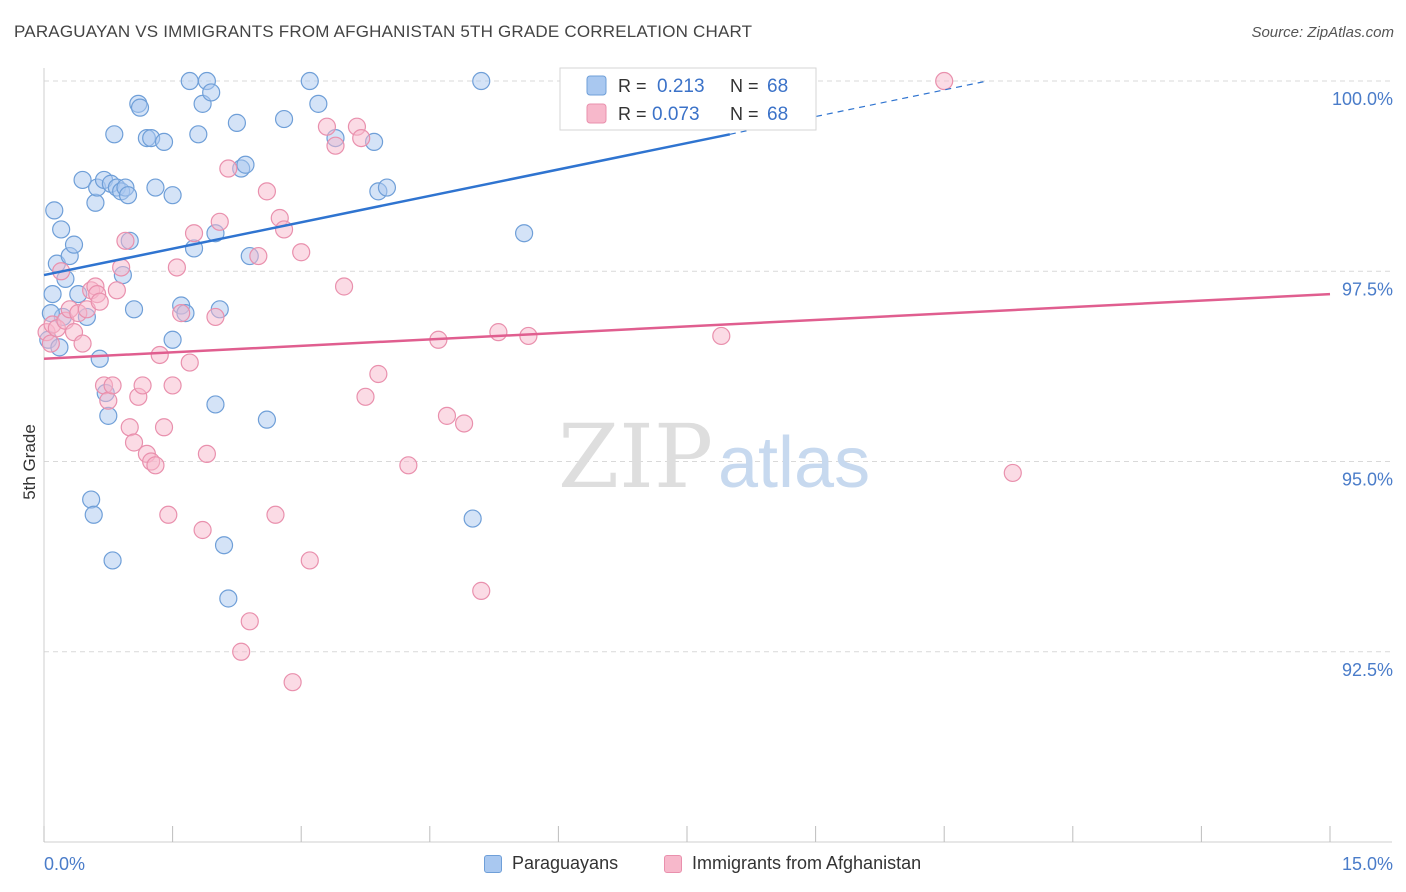 This screenshot has width=1406, height=892. I want to click on trend-line-afghanistan, so click(687, 326).